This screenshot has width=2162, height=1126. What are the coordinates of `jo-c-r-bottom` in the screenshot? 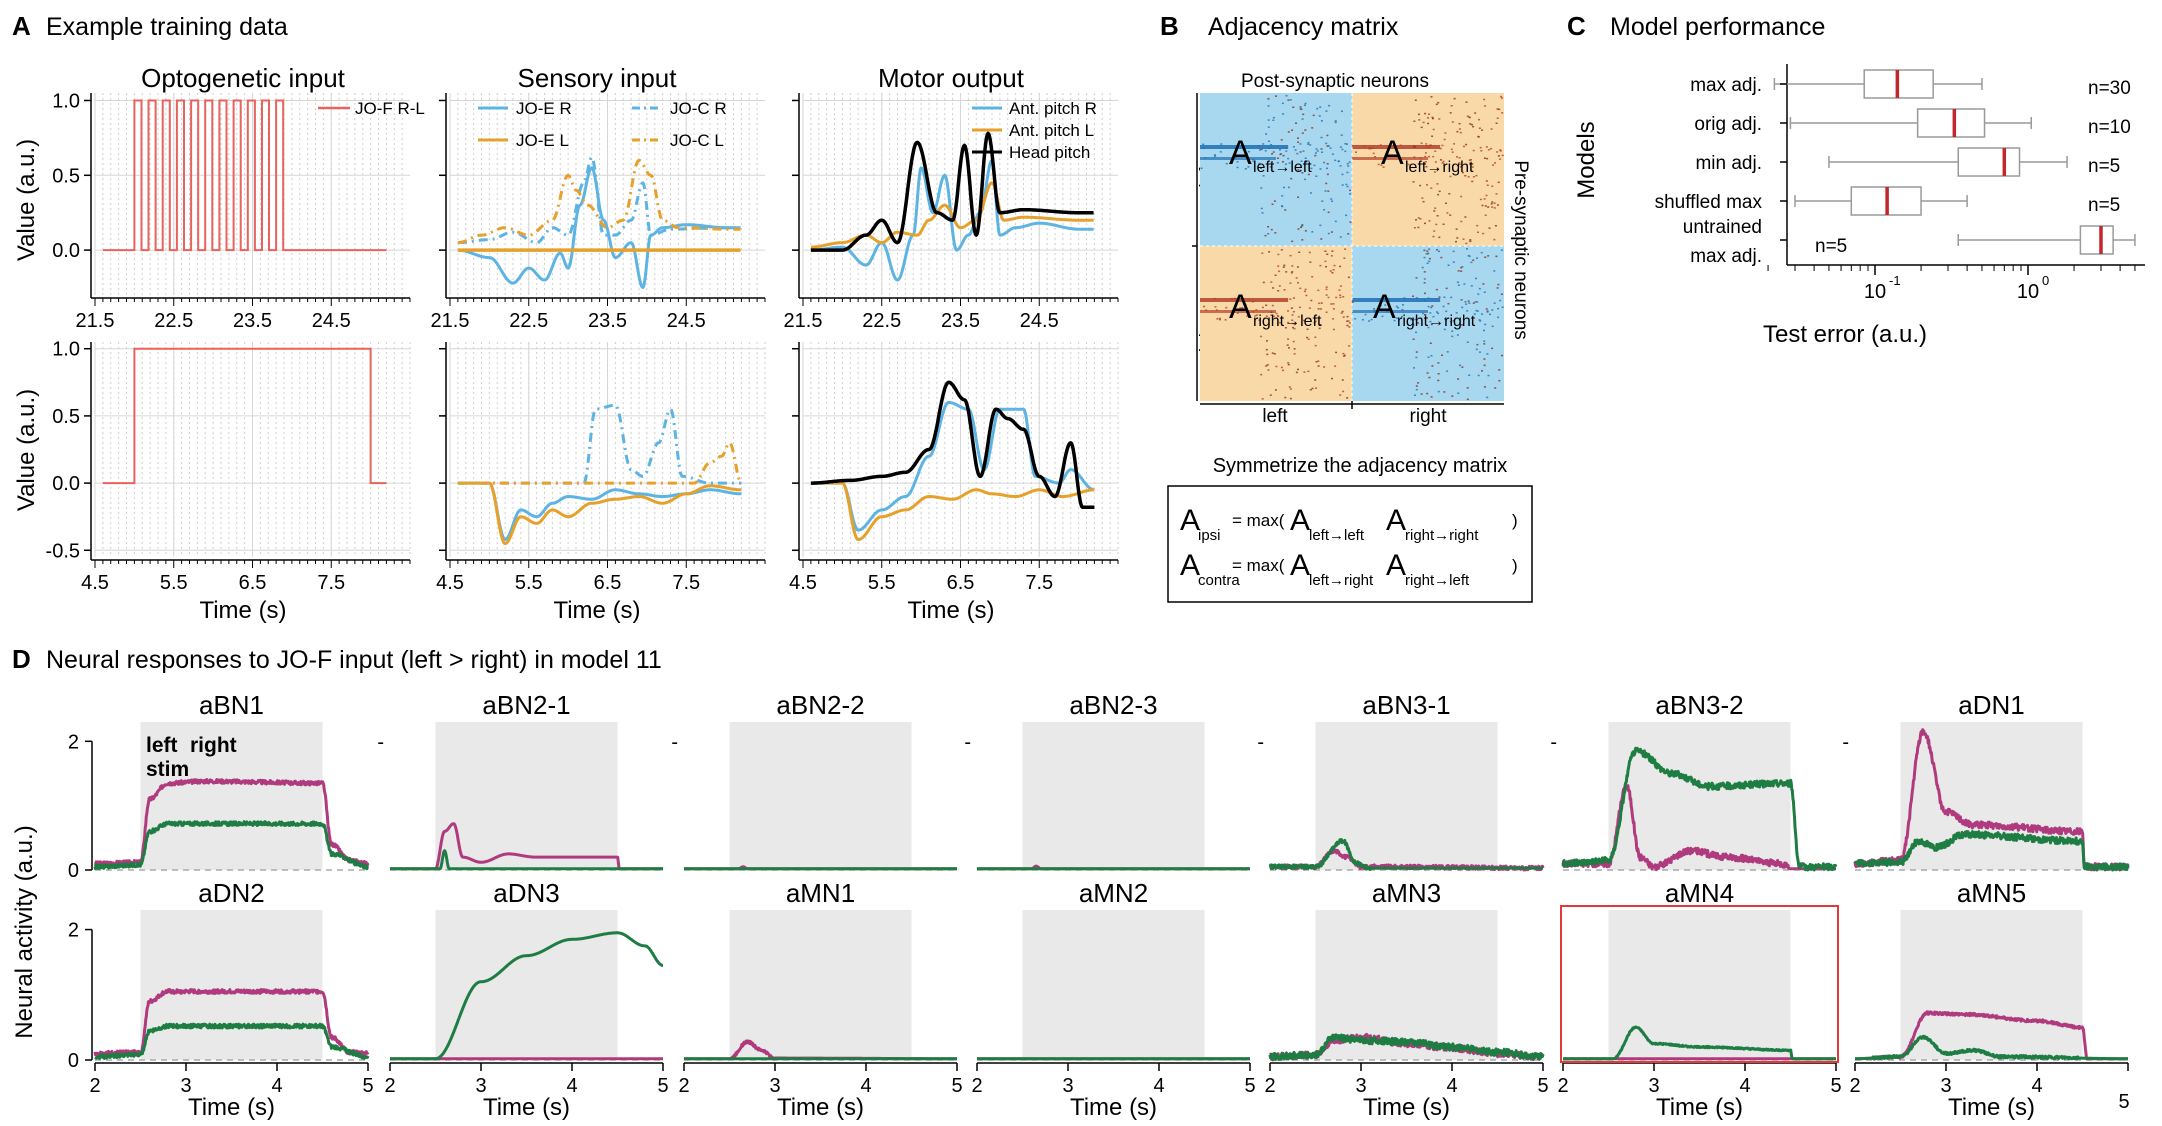 It's located at (600, 444).